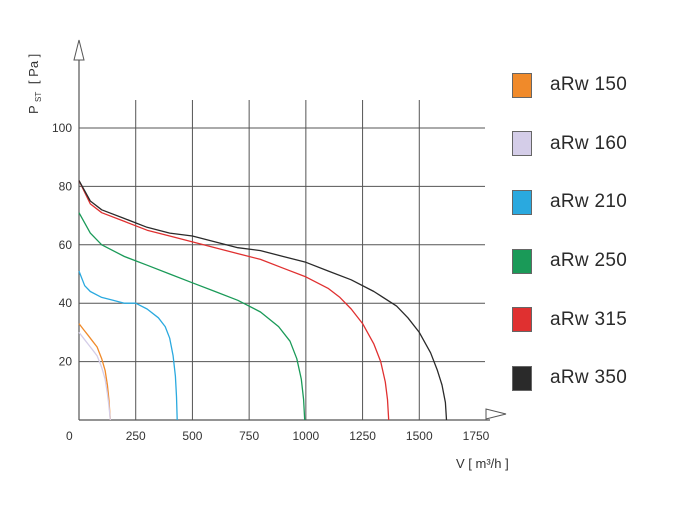 The image size is (681, 511). Describe the element at coordinates (79, 50) in the screenshot. I see `y-axis-arrow-icon` at that location.